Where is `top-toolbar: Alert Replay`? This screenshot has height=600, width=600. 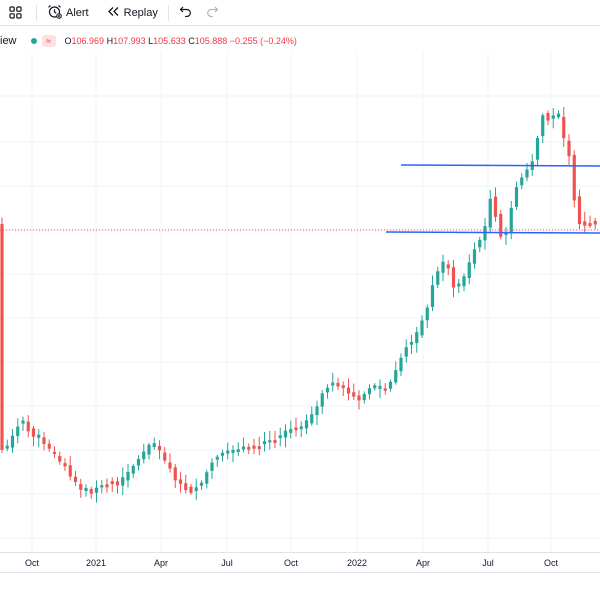
top-toolbar: Alert Replay is located at coordinates (300, 13).